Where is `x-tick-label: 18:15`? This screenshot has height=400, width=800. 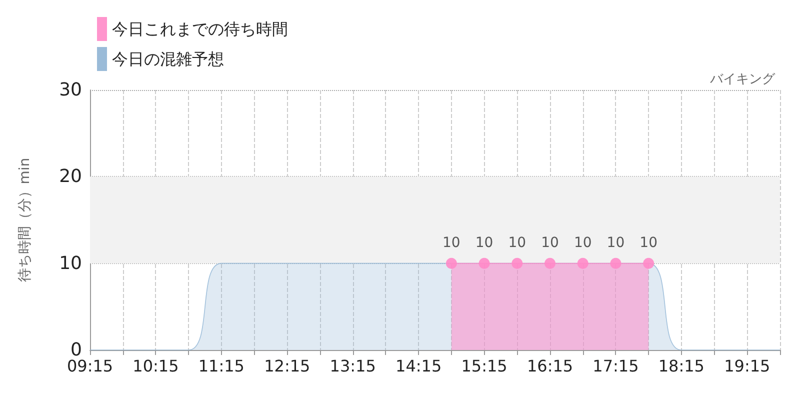 x-tick-label: 18:15 is located at coordinates (681, 366).